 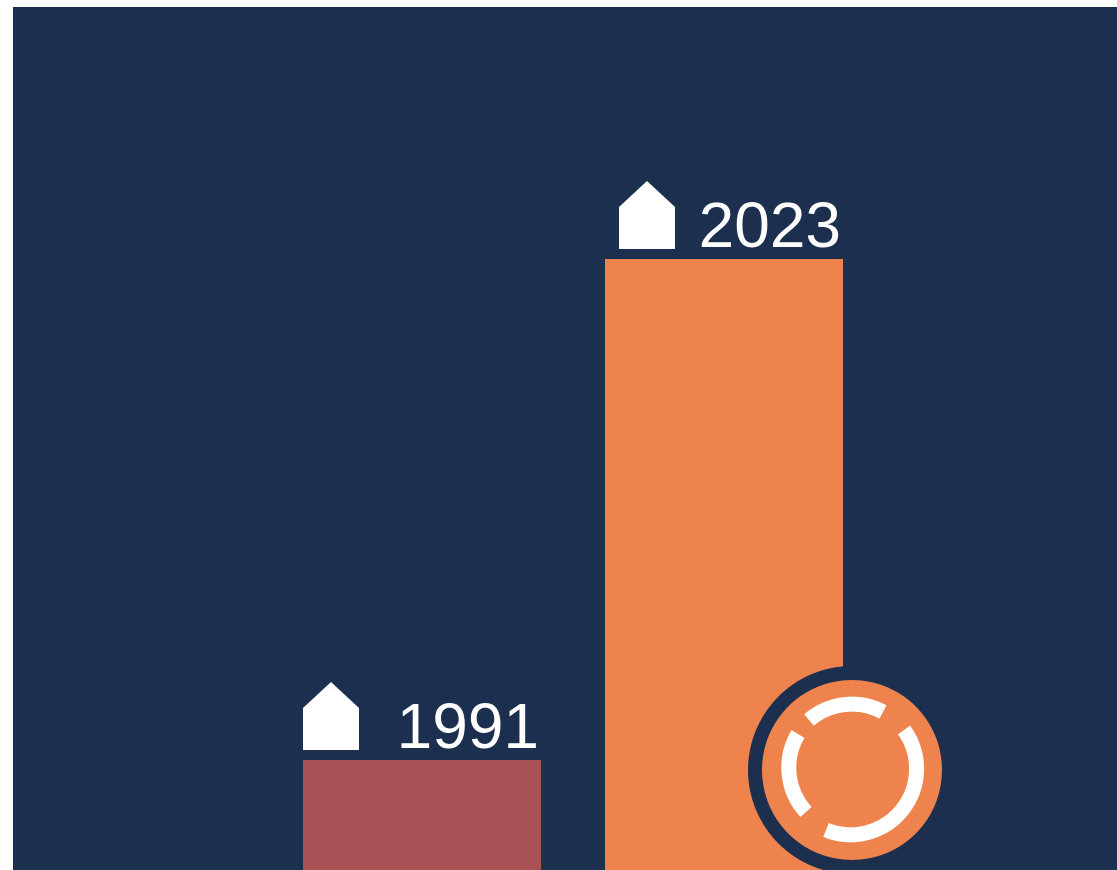 I want to click on logo, so click(x=852, y=768).